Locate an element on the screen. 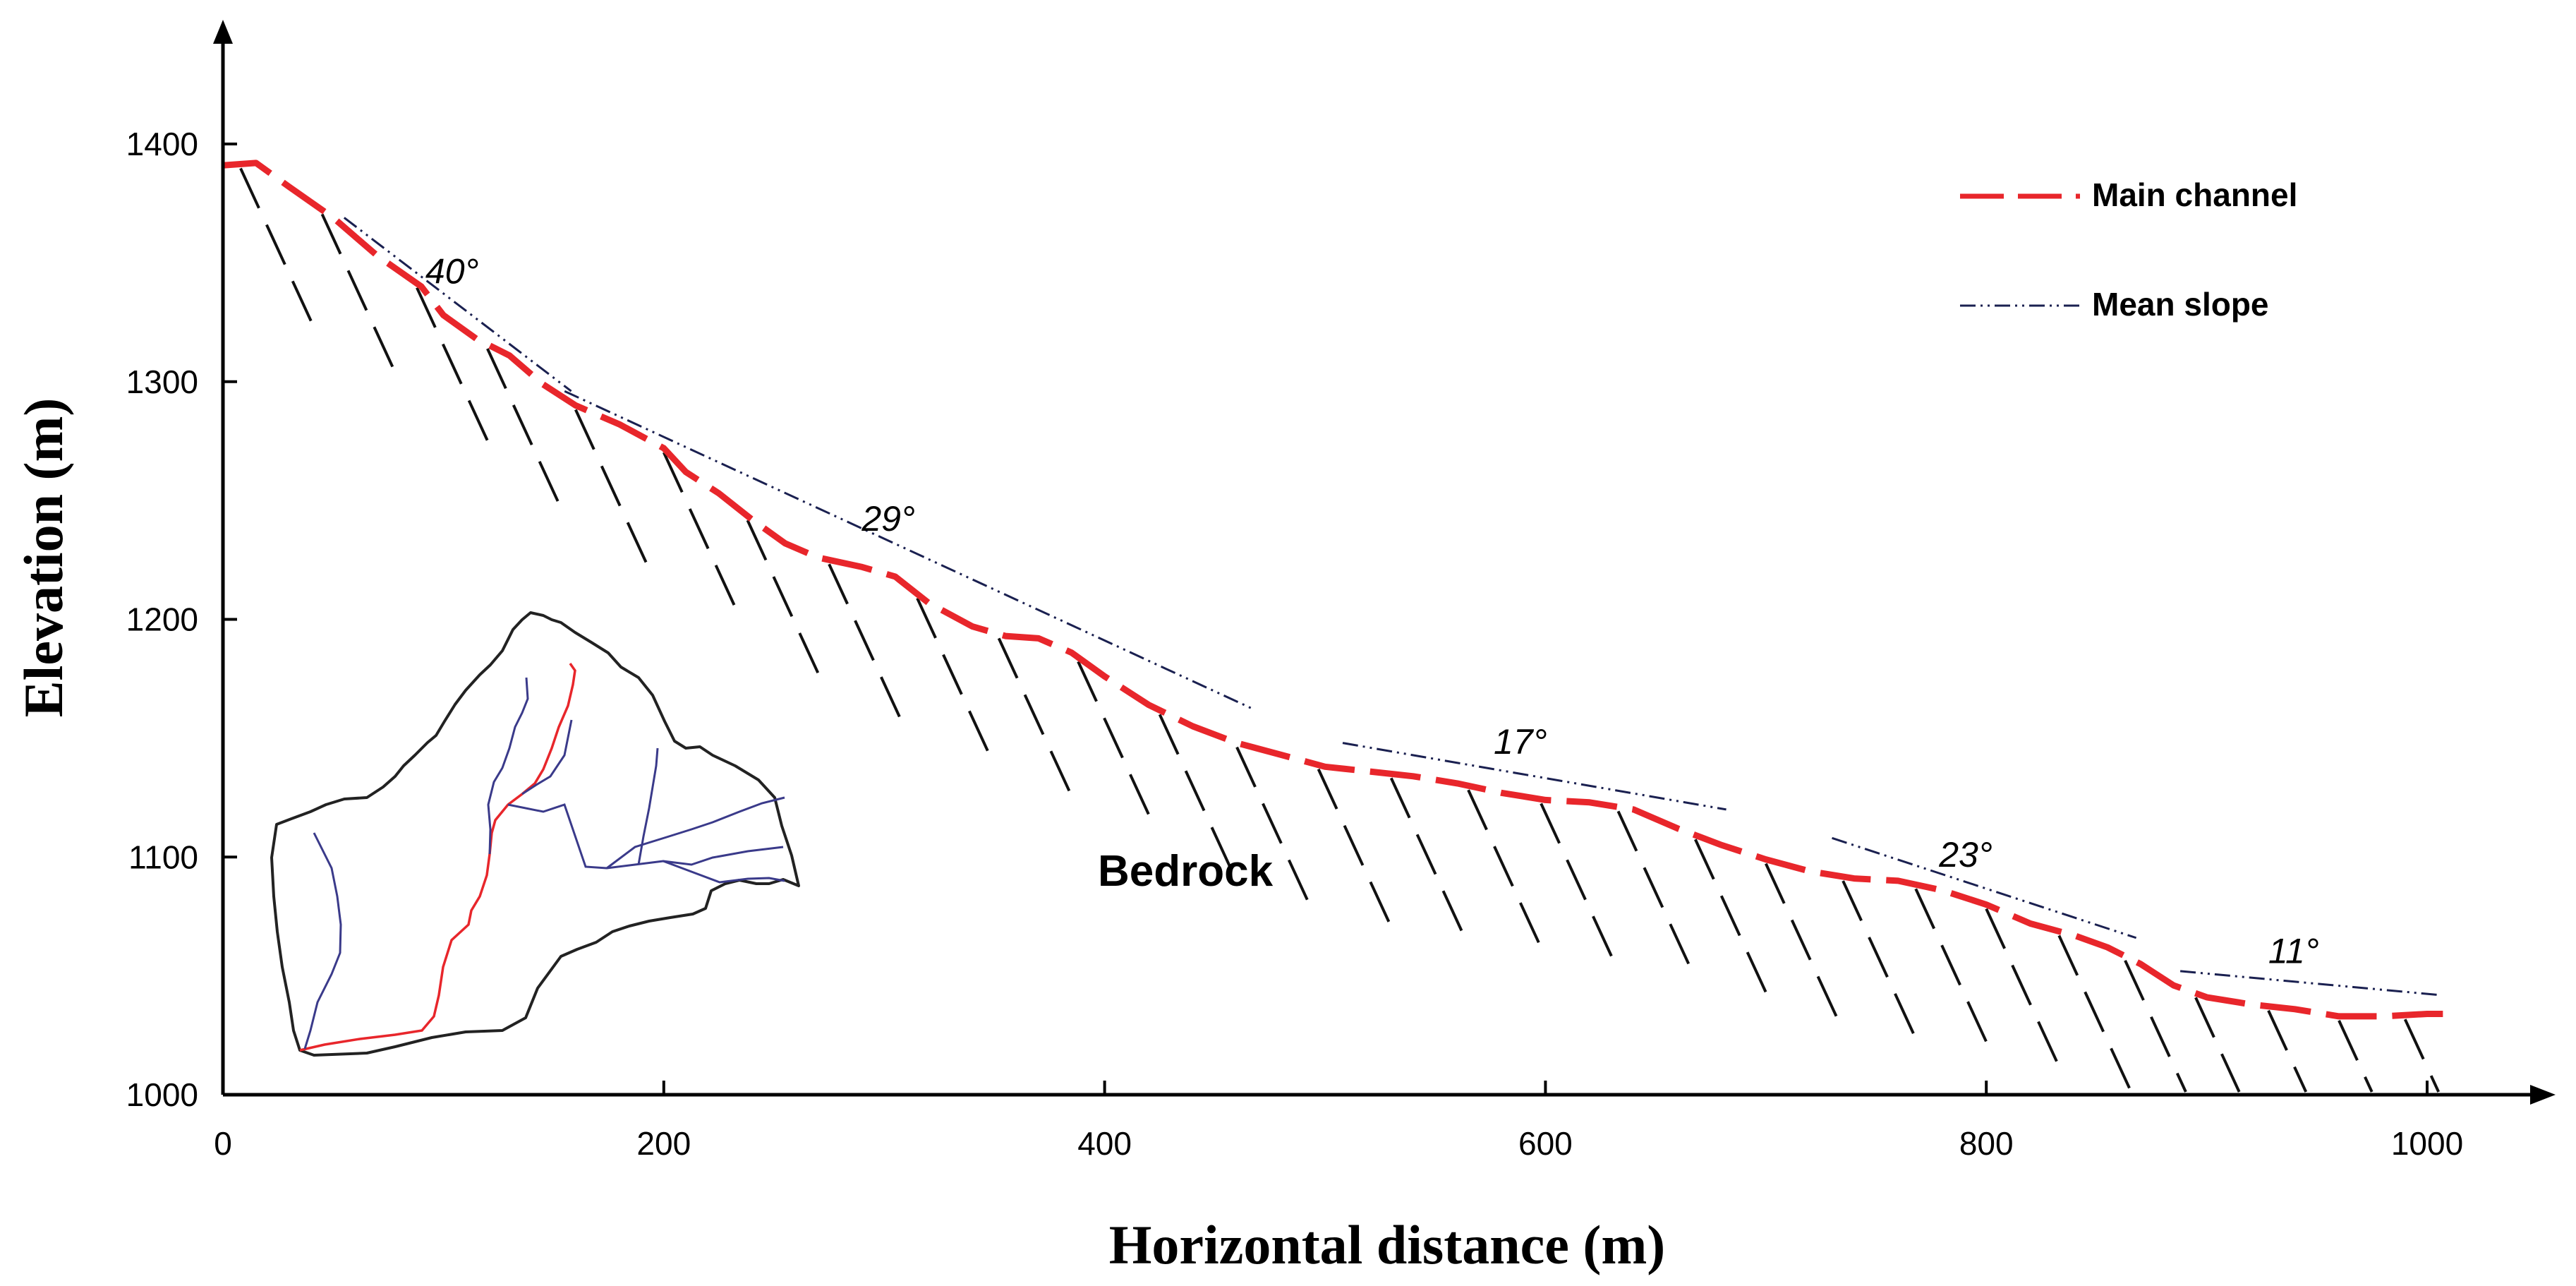 The image size is (2576, 1286). x-axis-title: Horizontal distance (m) is located at coordinates (1388, 1244).